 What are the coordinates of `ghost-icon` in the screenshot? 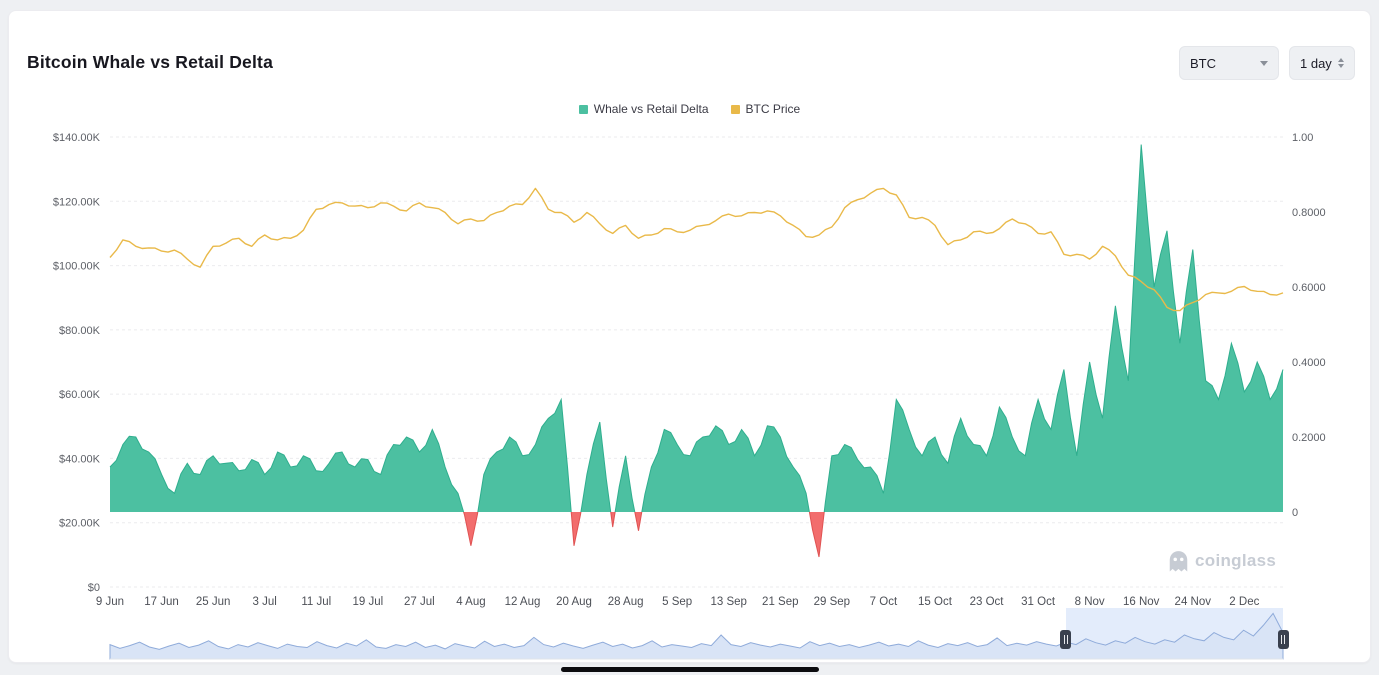 It's located at (1178, 561).